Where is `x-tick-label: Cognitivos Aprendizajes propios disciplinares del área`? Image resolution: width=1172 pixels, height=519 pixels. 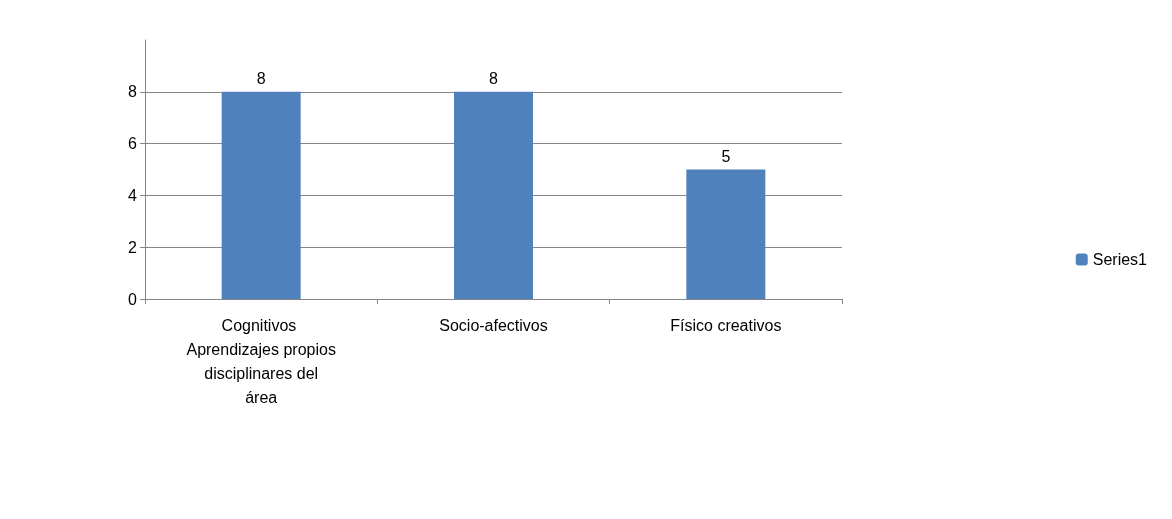 x-tick-label: Cognitivos Aprendizajes propios disciplinares del área is located at coordinates (261, 361).